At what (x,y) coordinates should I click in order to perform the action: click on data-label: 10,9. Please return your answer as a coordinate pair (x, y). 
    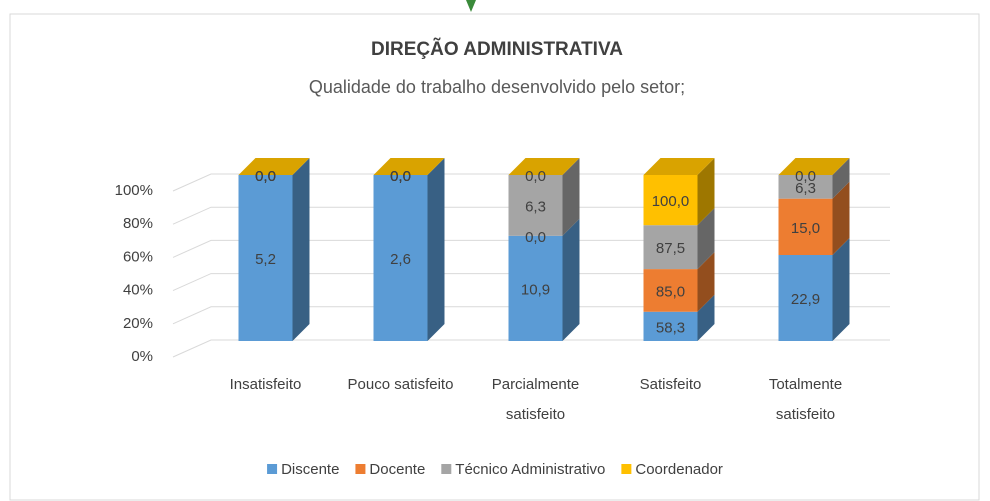
    Looking at the image, I should click on (535, 289).